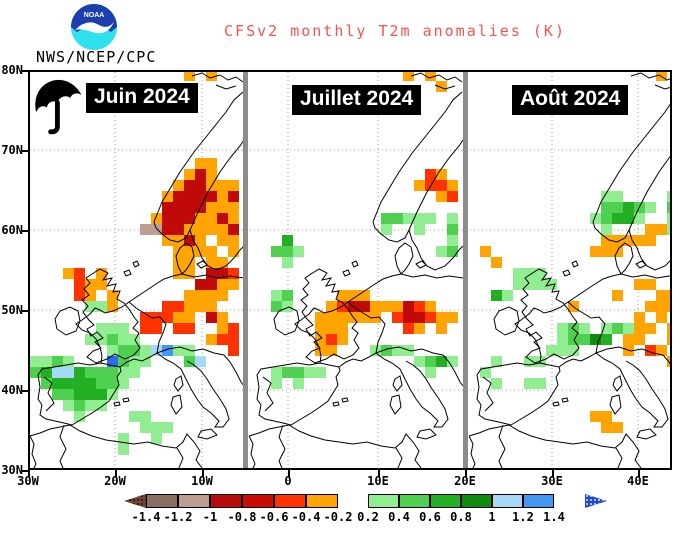 The height and width of the screenshot is (536, 700). Describe the element at coordinates (596, 501) in the screenshot. I see `colorbar-arrow-right` at that location.